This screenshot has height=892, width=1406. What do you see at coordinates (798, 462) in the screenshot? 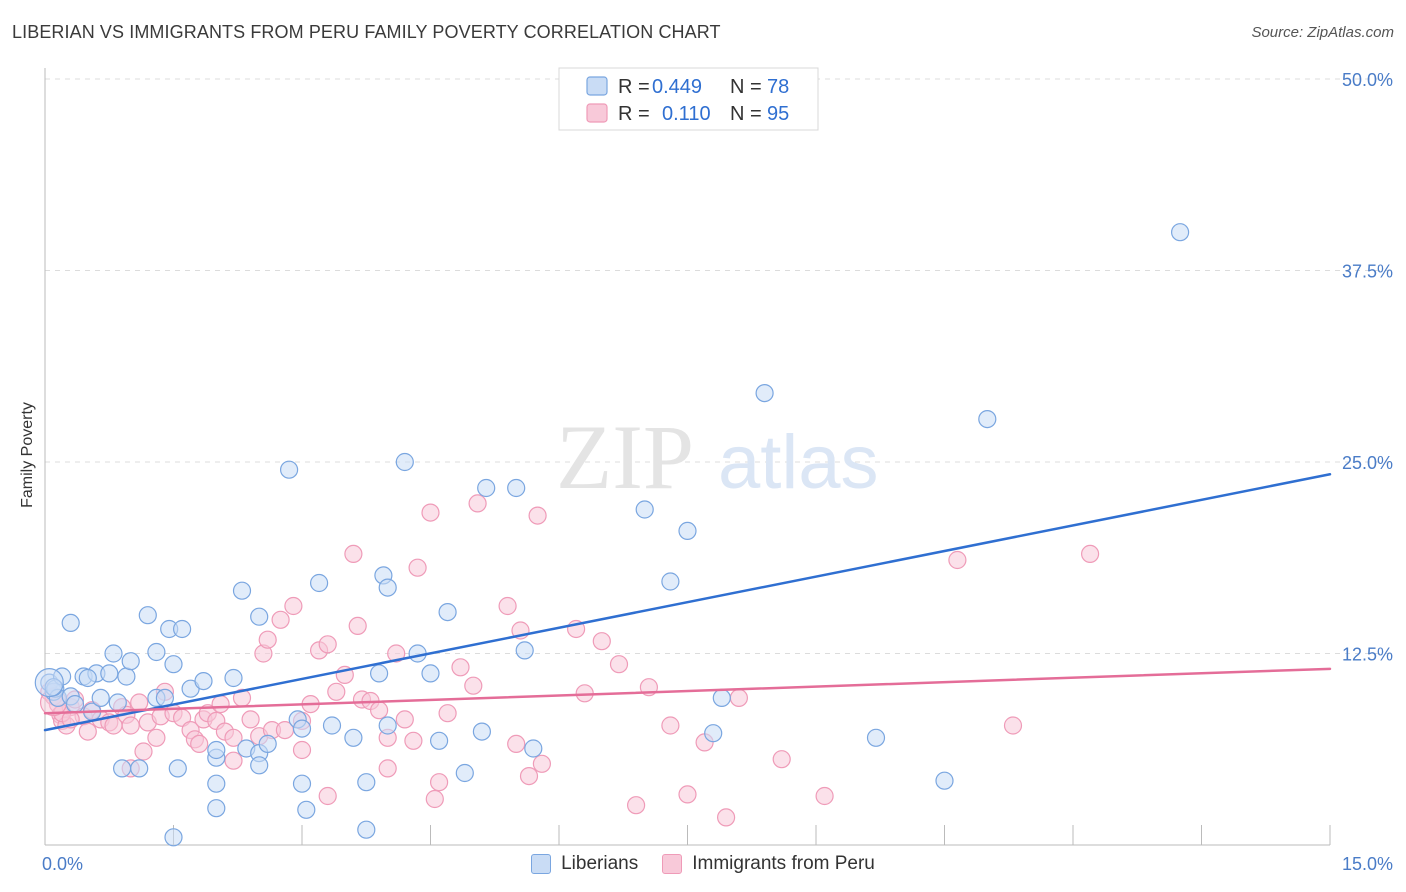
I see `watermark-atlas: atlas` at bounding box center [798, 462].